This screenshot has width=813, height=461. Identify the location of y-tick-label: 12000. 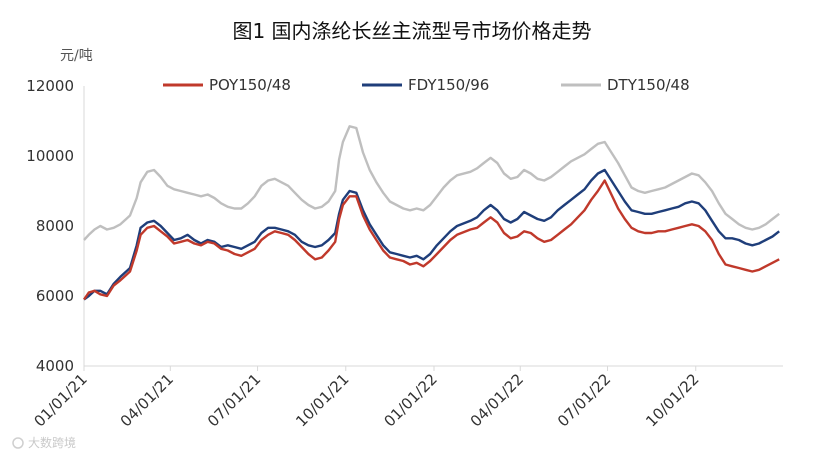
(50, 86).